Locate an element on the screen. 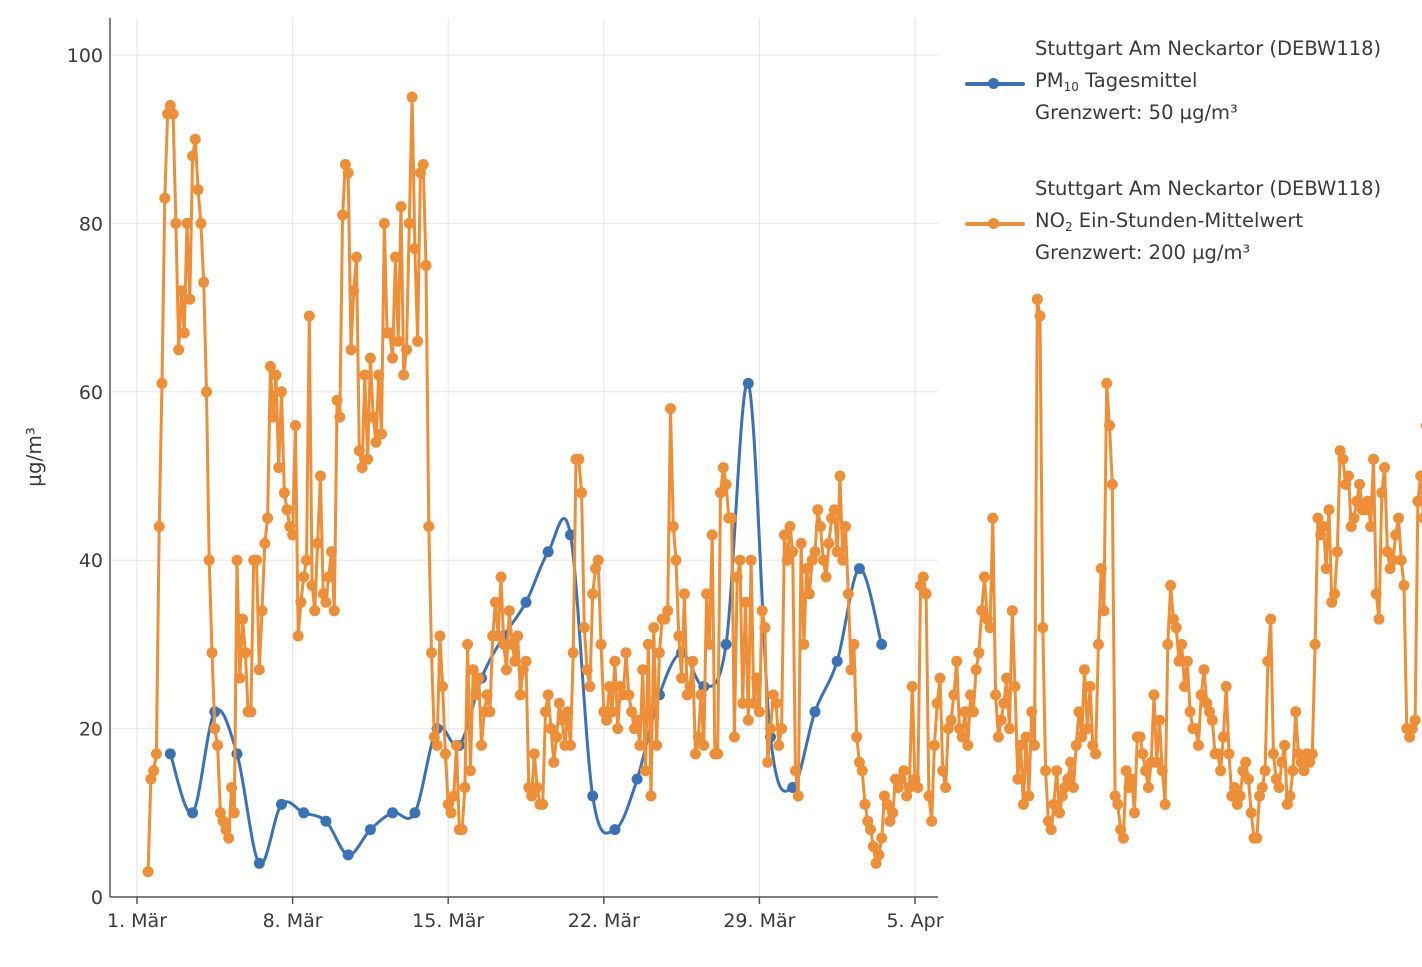 The height and width of the screenshot is (967, 1422). legend-pollutant-pm10: PM is located at coordinates (1049, 80).